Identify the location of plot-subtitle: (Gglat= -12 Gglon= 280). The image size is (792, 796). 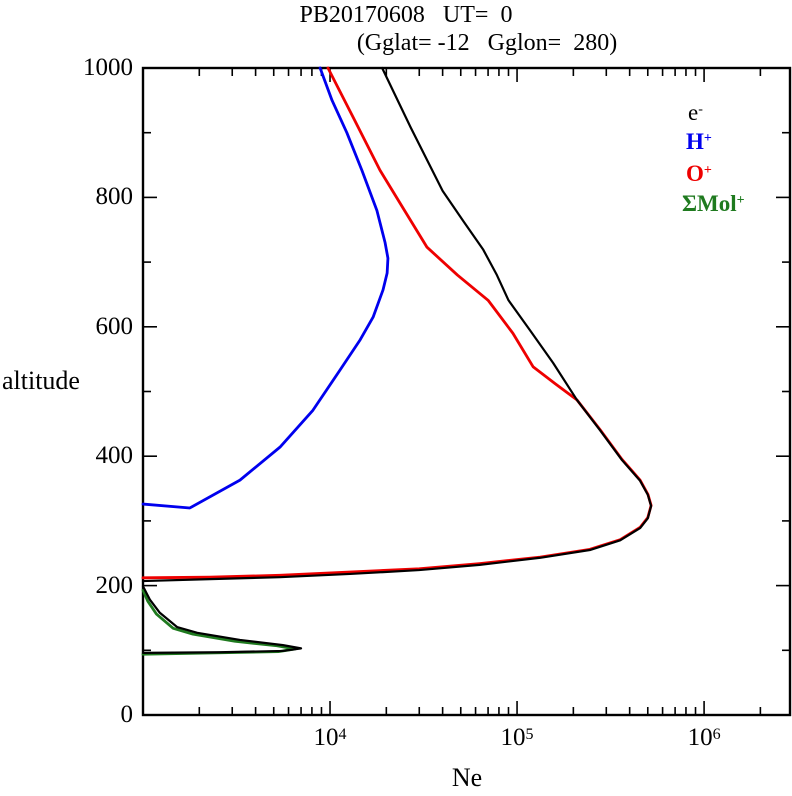
(487, 43).